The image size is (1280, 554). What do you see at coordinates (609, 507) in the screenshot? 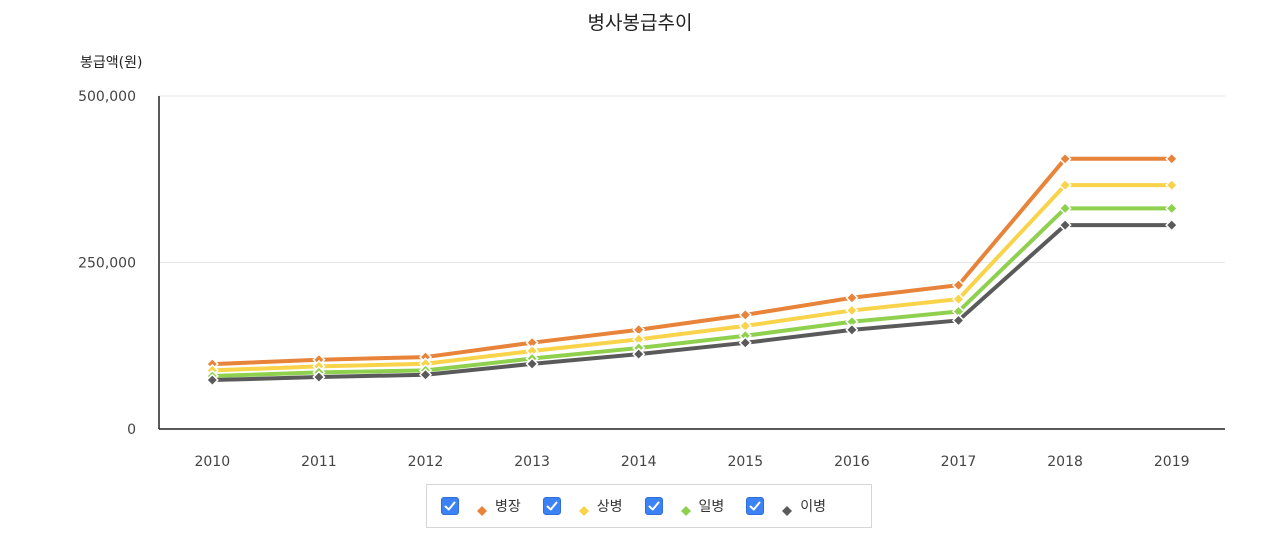
I see `legend-label: 상병` at bounding box center [609, 507].